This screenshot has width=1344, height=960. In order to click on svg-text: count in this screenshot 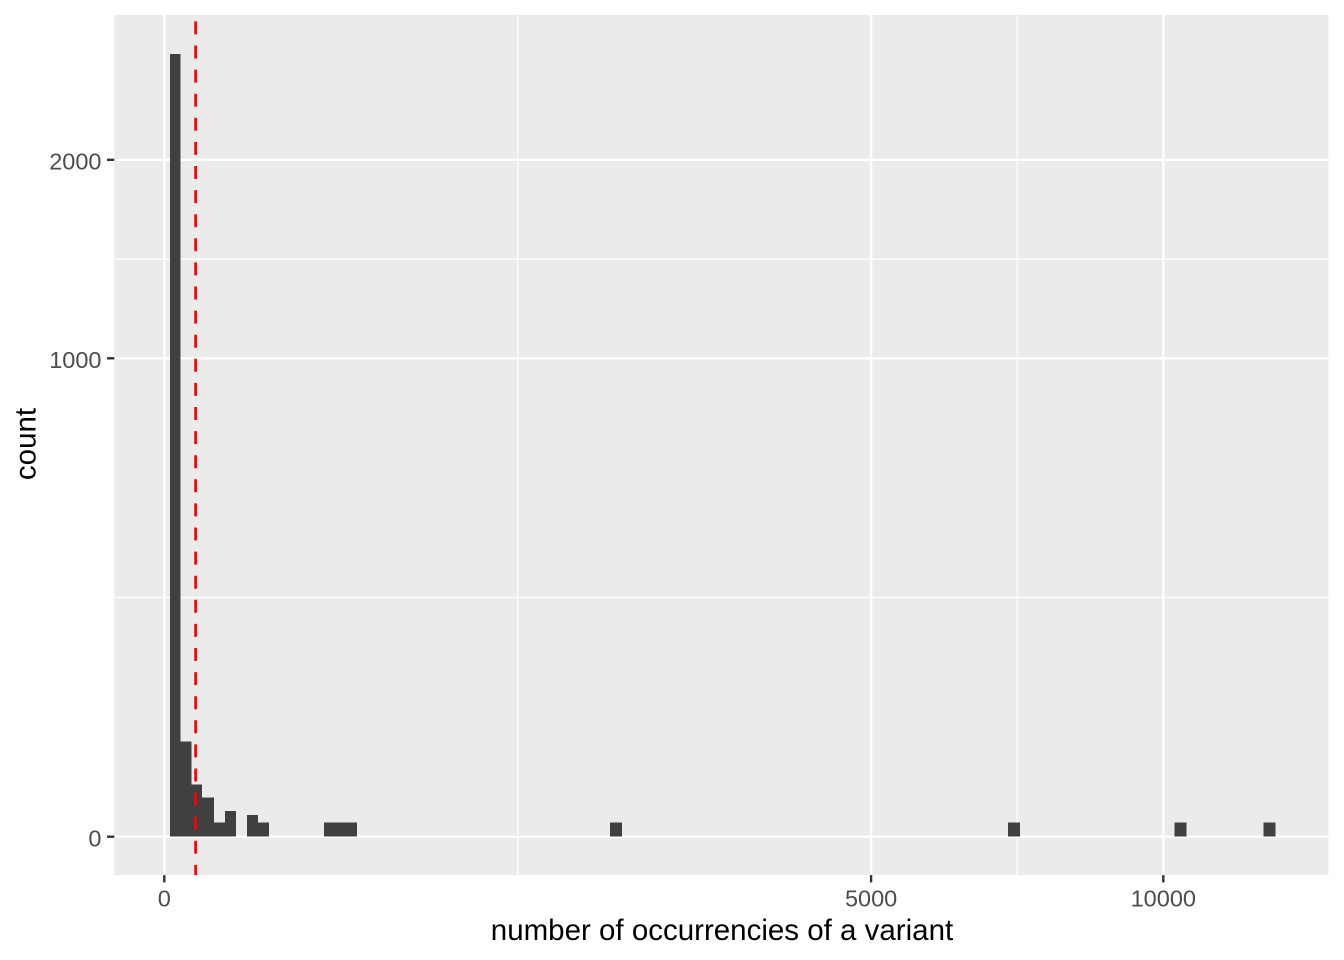, I will do `click(25, 444)`.